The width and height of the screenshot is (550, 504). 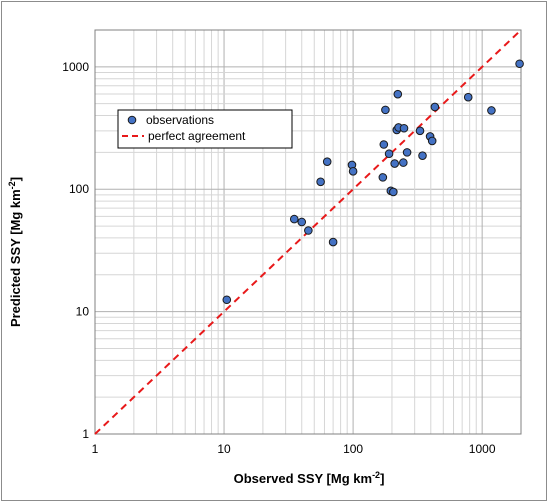 I want to click on y-tick-label: 10, so click(x=83, y=312).